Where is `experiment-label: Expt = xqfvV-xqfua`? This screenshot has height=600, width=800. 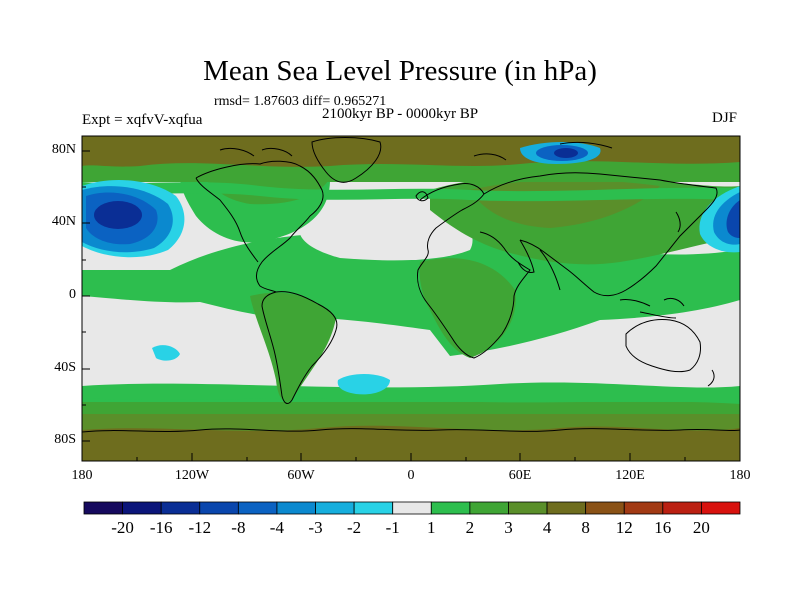
experiment-label: Expt = xqfvV-xqfua is located at coordinates (142, 120).